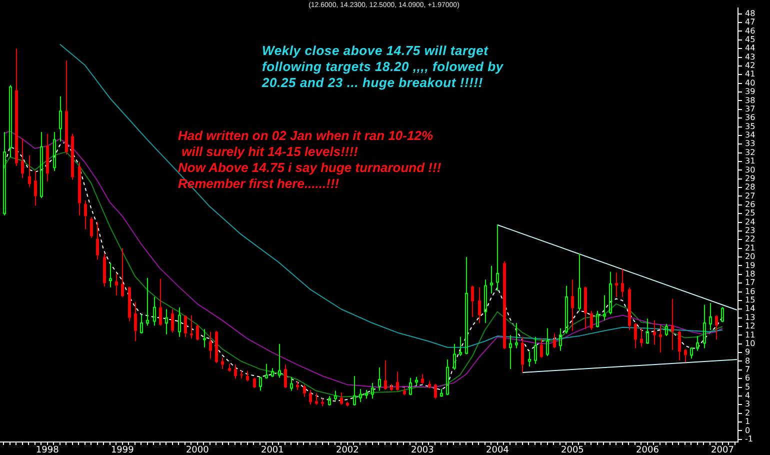 Image resolution: width=770 pixels, height=455 pixels. Describe the element at coordinates (722, 450) in the screenshot. I see `x-tick-label: 2007` at that location.